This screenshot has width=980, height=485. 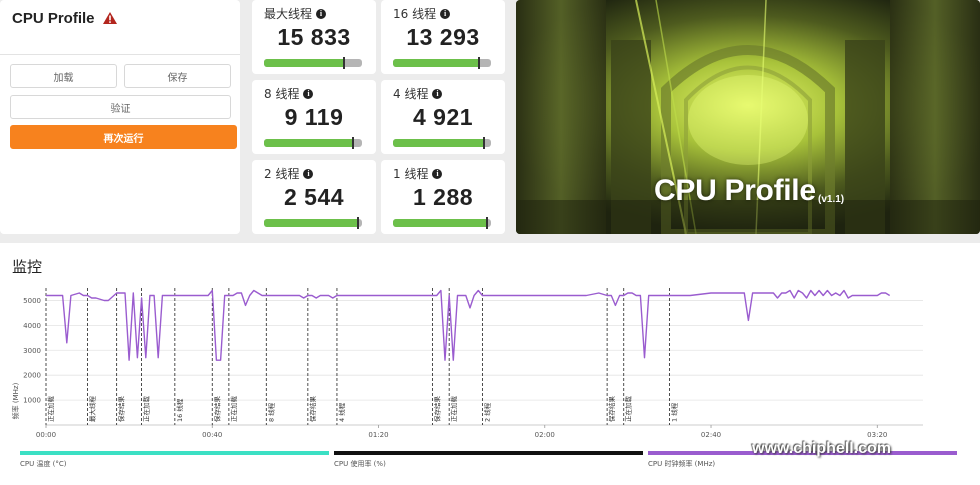 I want to click on benchmark-title: CPU Profile, so click(x=53, y=18).